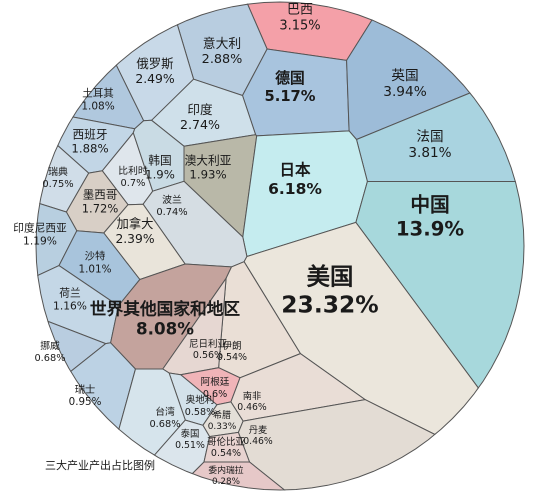 The image size is (550, 494). I want to click on country-label: 英国, so click(404, 75).